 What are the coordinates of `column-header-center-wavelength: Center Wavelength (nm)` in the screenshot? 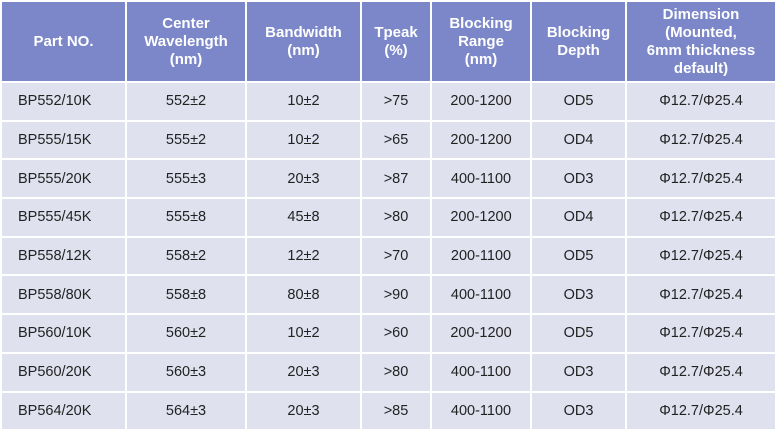 It's located at (186, 41).